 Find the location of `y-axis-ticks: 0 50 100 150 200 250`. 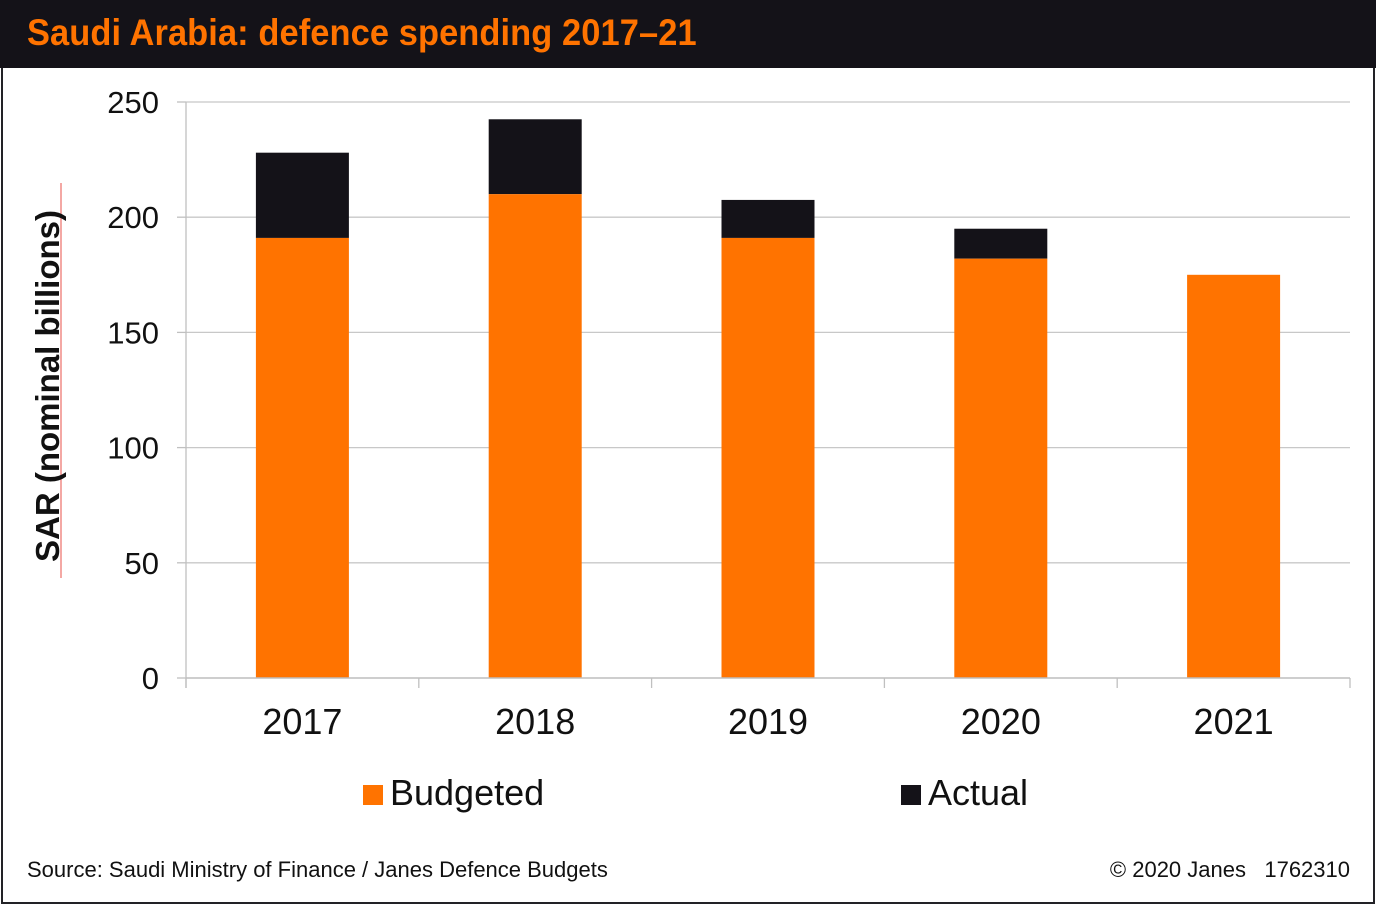

y-axis-ticks: 0 50 100 150 200 250 is located at coordinates (146, 390).